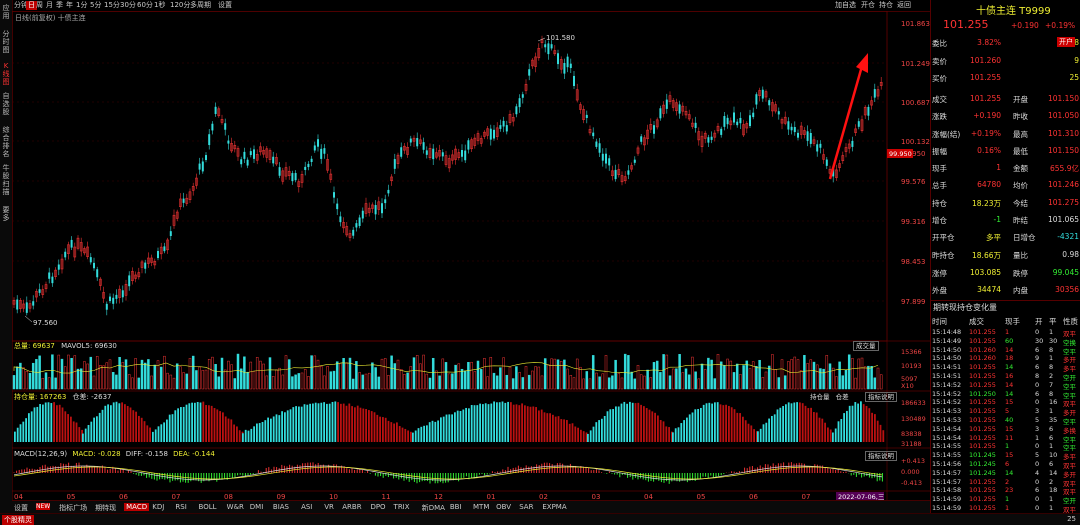 The image size is (1080, 525). What do you see at coordinates (39, 5) in the screenshot?
I see `period-tab-2: 周` at bounding box center [39, 5].